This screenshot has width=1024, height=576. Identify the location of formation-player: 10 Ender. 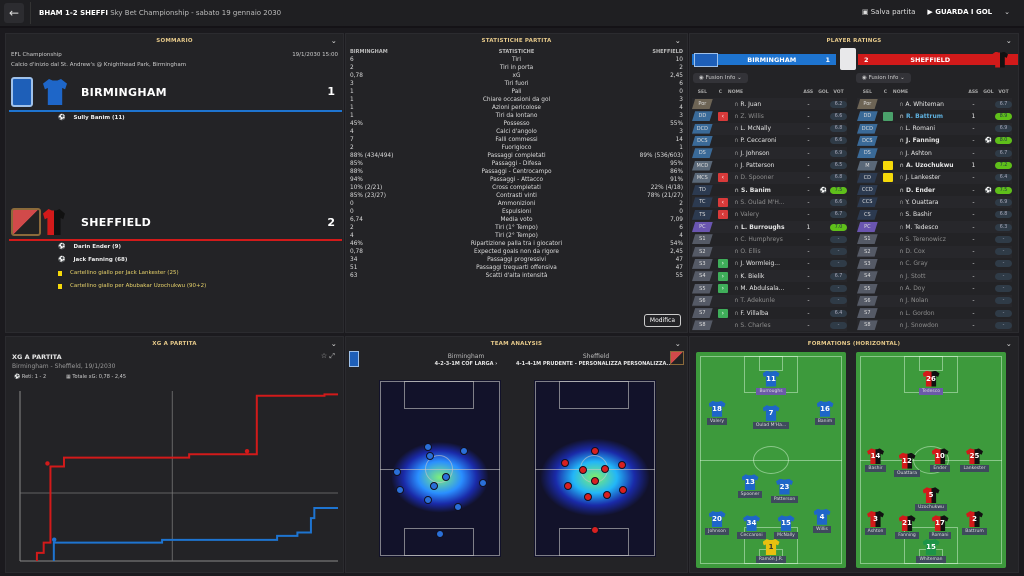
(940, 460).